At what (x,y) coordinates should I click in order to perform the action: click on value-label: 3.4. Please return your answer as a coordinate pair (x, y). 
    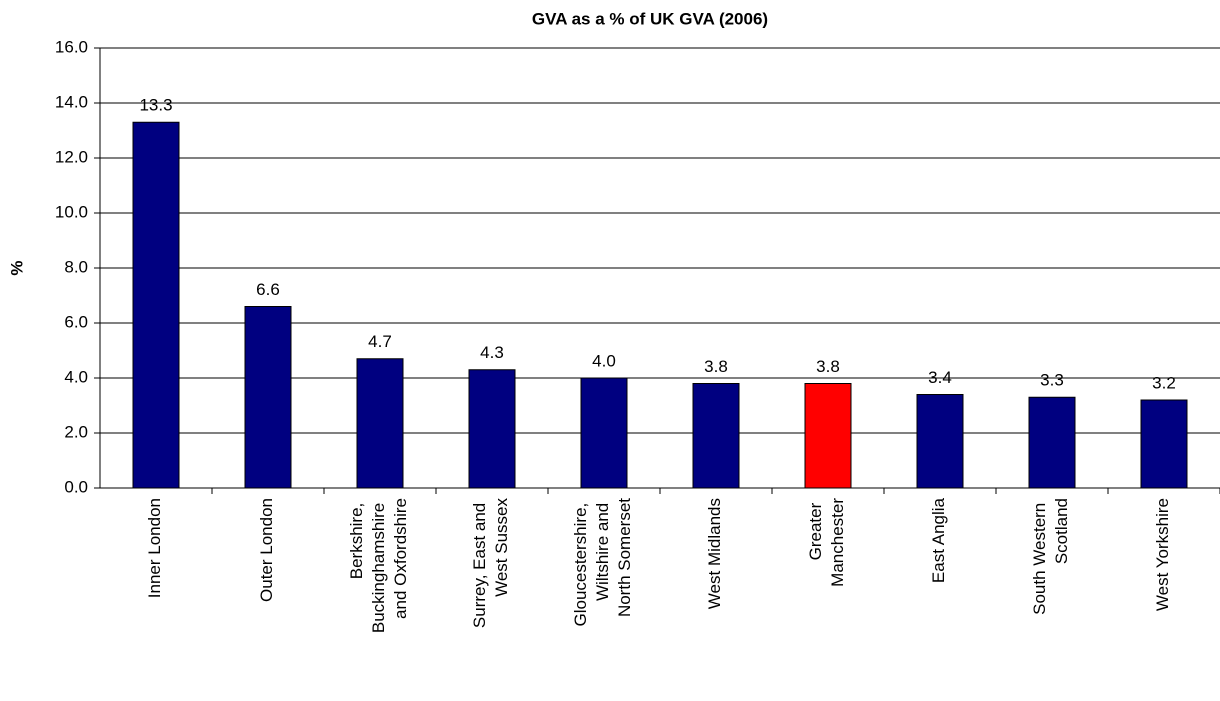
    Looking at the image, I should click on (940, 377).